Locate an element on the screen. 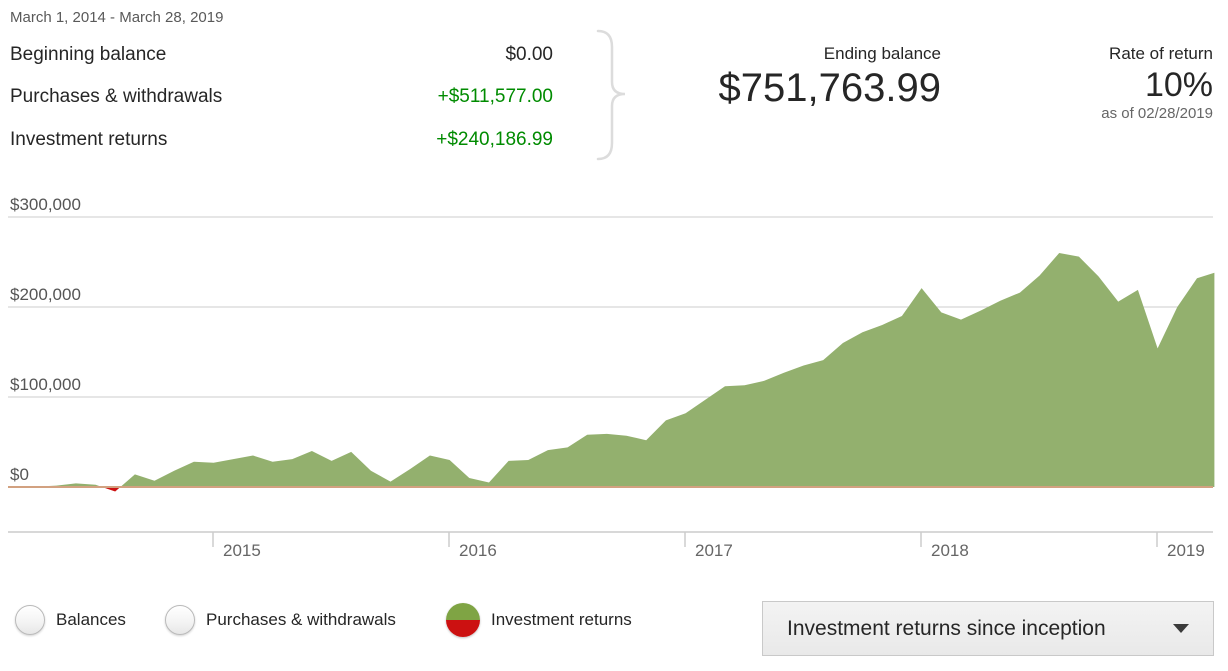 This screenshot has width=1228, height=671. svg-text: 2015 is located at coordinates (242, 550).